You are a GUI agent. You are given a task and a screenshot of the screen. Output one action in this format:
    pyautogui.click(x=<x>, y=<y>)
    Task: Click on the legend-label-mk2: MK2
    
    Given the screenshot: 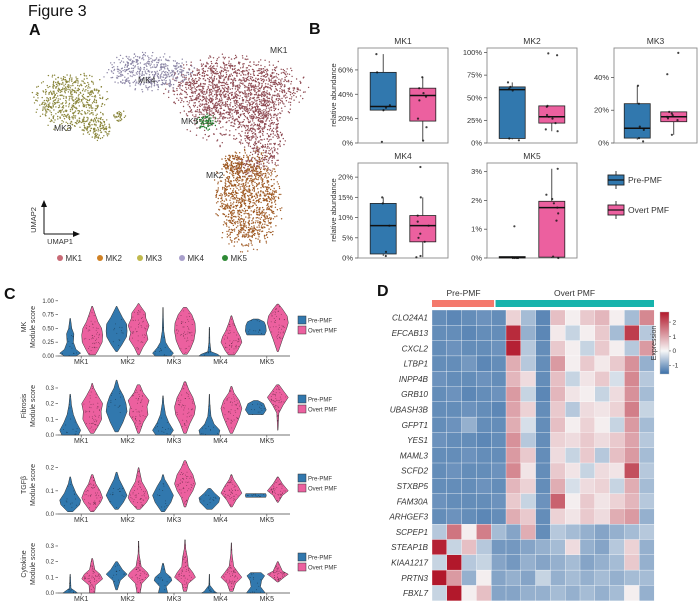 What is the action you would take?
    pyautogui.click(x=114, y=258)
    